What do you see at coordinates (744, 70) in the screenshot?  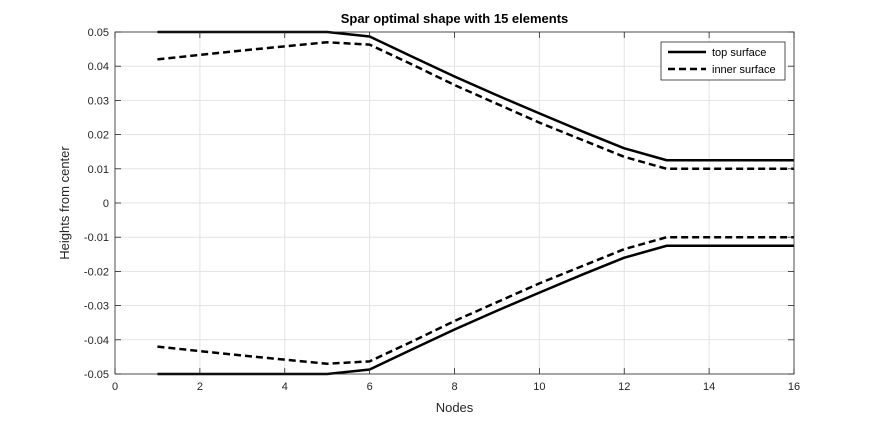 I see `legend-label-inner-surface: inner surface` at bounding box center [744, 70].